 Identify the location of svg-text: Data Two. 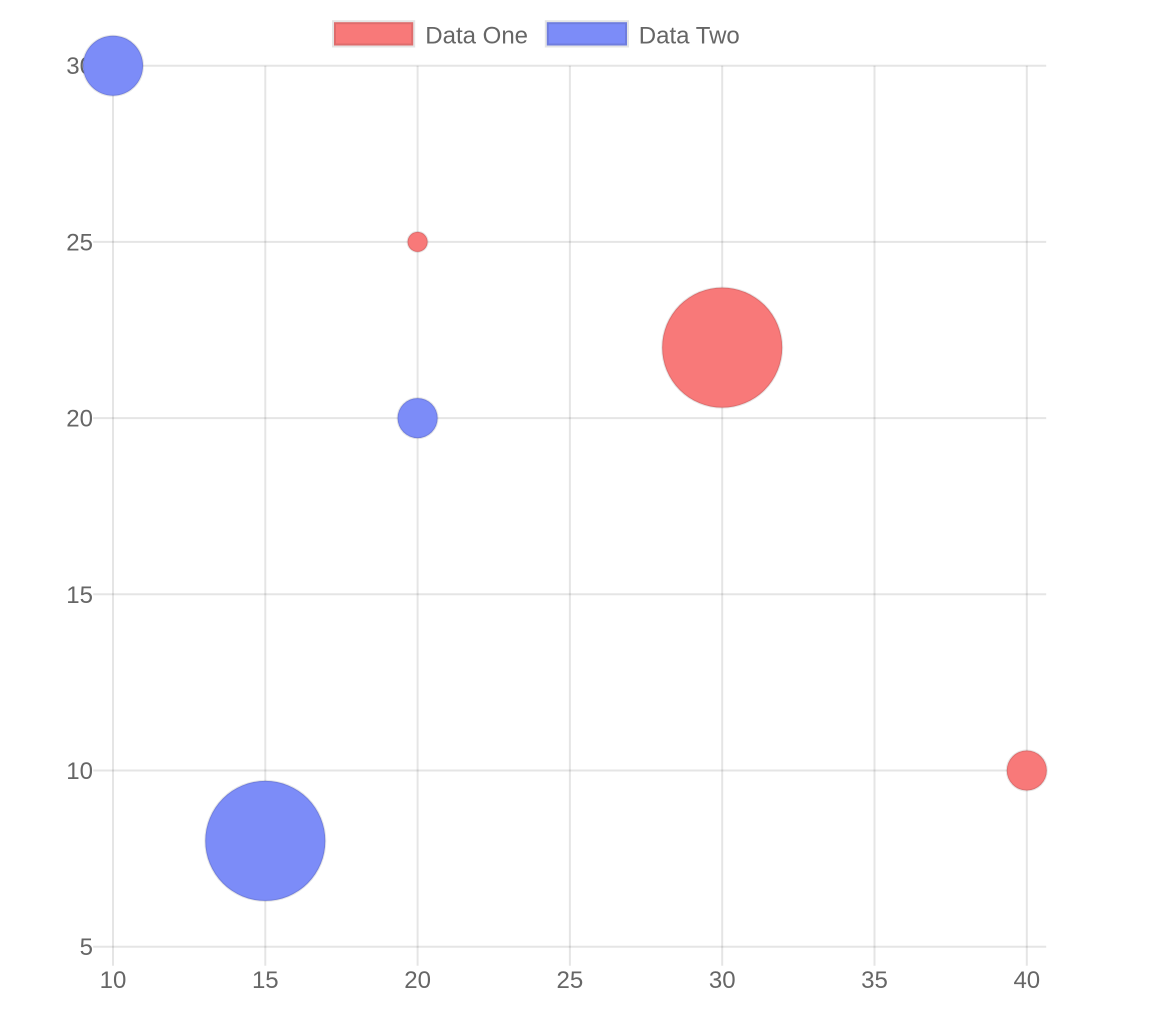
(689, 36).